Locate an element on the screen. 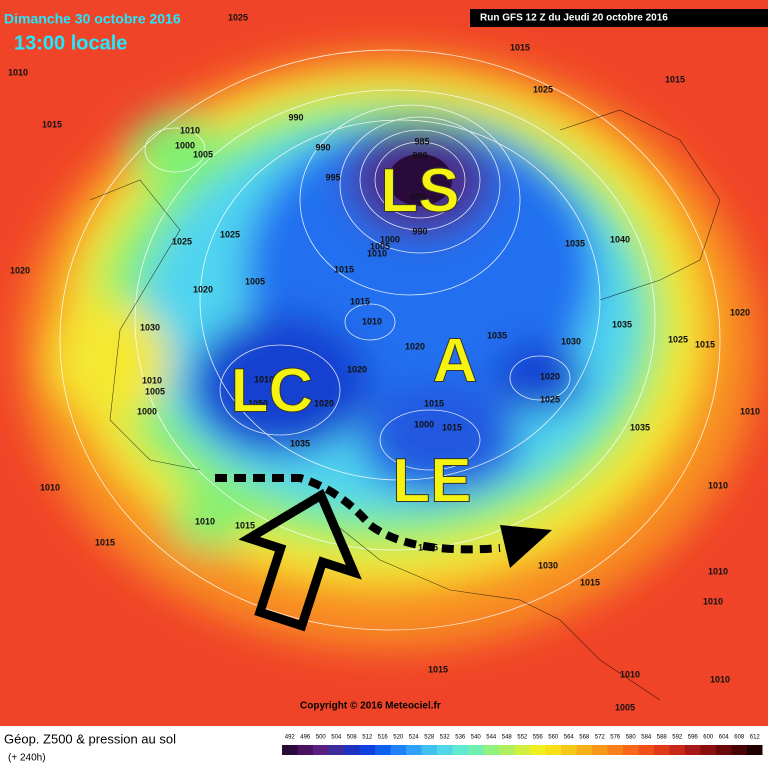 The width and height of the screenshot is (768, 773). colorbar-label: 540 is located at coordinates (476, 738).